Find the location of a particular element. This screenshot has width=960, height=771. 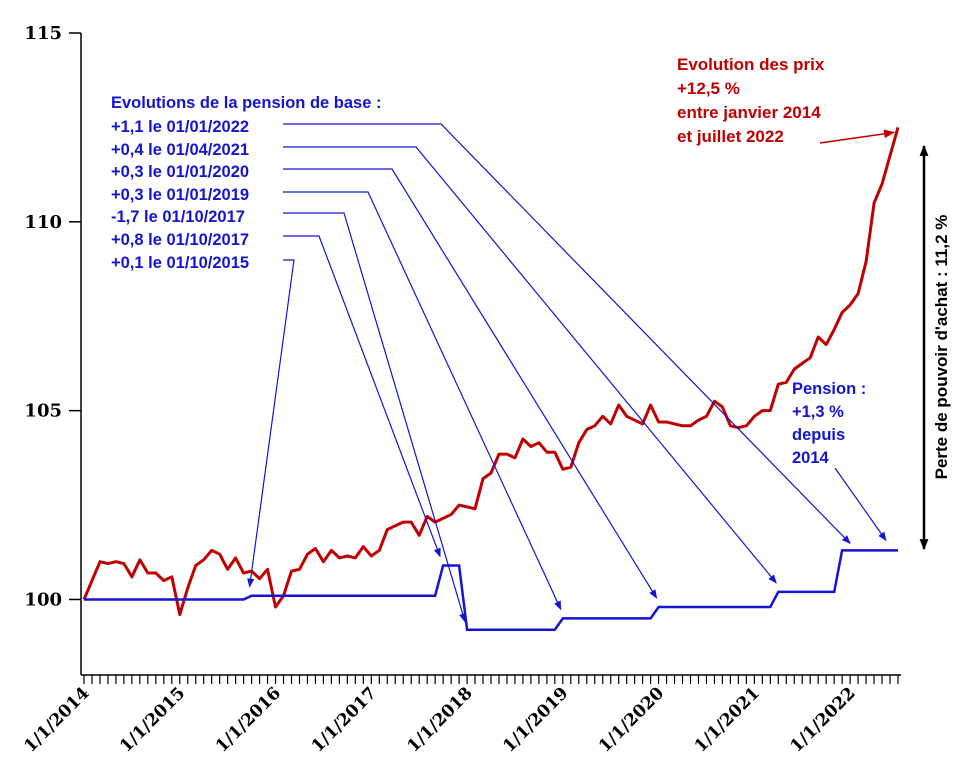

prix-annotation-line: +12,5 % is located at coordinates (708, 88).